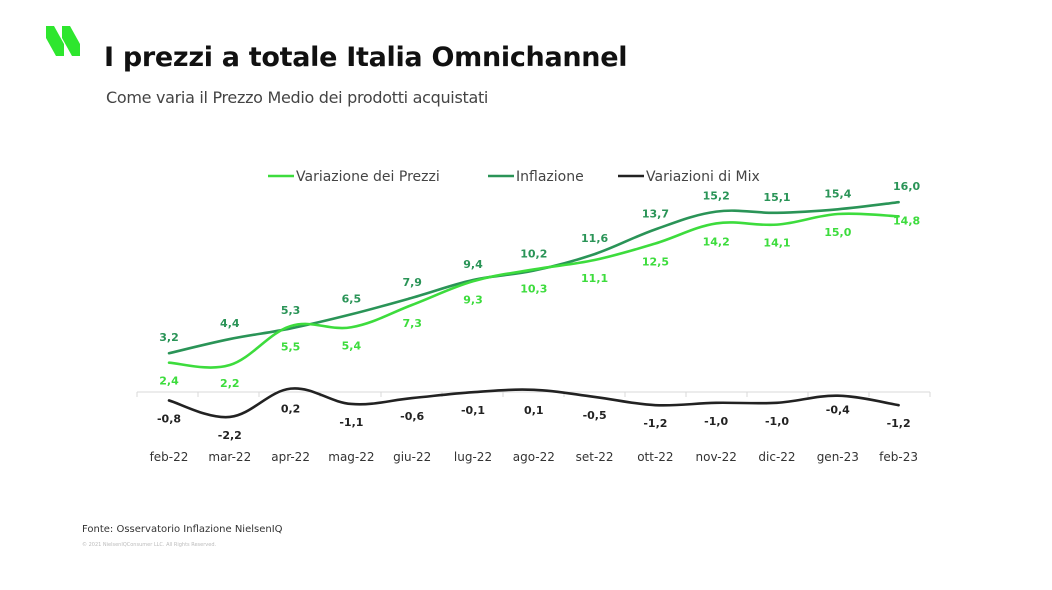 The image size is (1052, 590). What do you see at coordinates (412, 323) in the screenshot?
I see `data-label-variazione-prezzi: 7,3` at bounding box center [412, 323].